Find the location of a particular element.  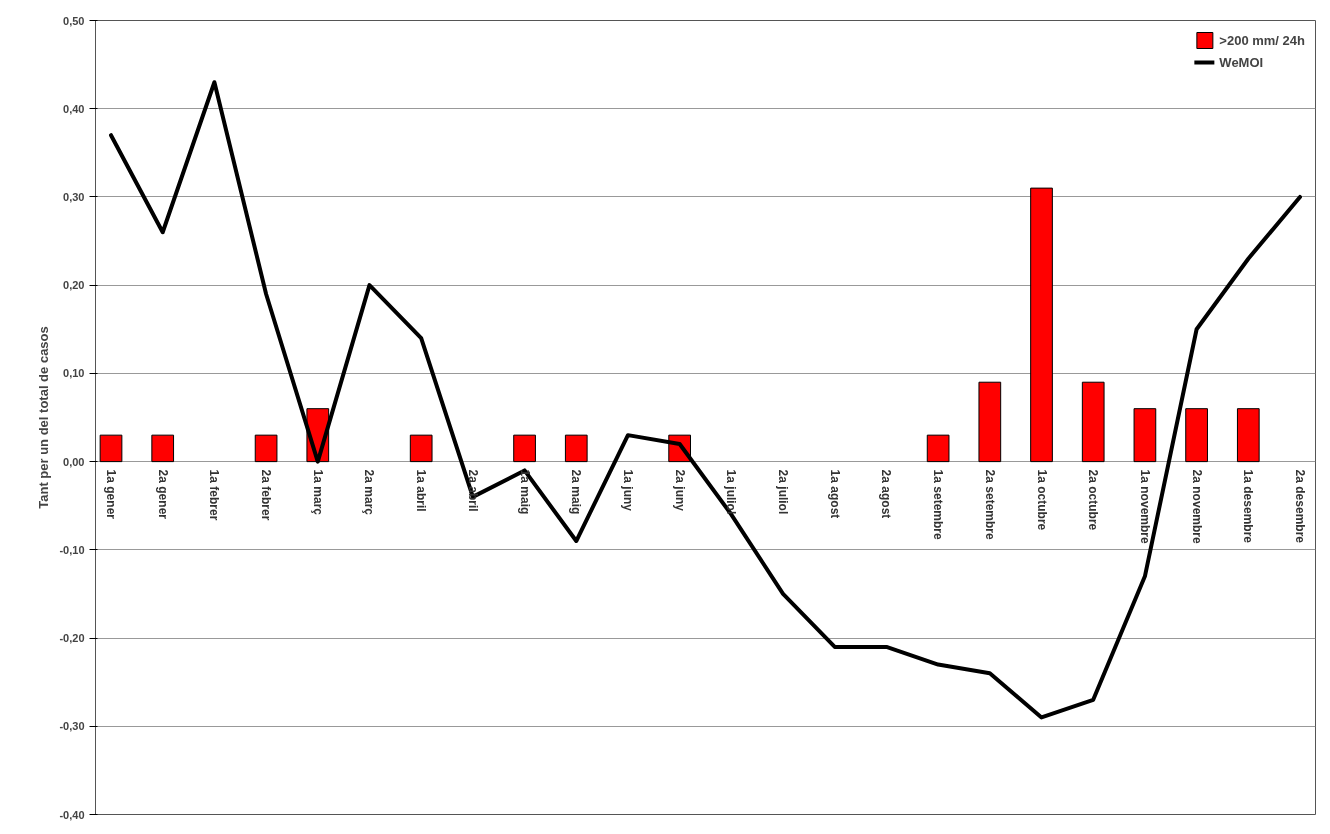

y-tick-label: 0,40 is located at coordinates (74, 108).